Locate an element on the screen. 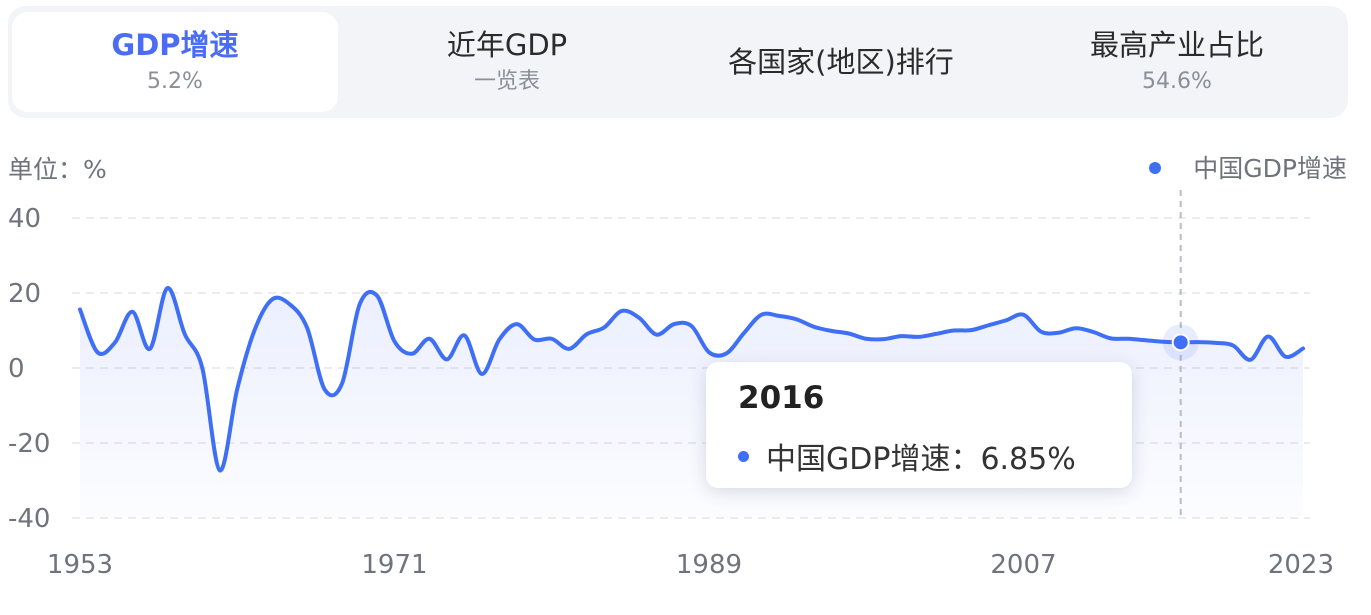  tooltip-label: 中国GDP增速：6.85% is located at coordinates (921, 459).